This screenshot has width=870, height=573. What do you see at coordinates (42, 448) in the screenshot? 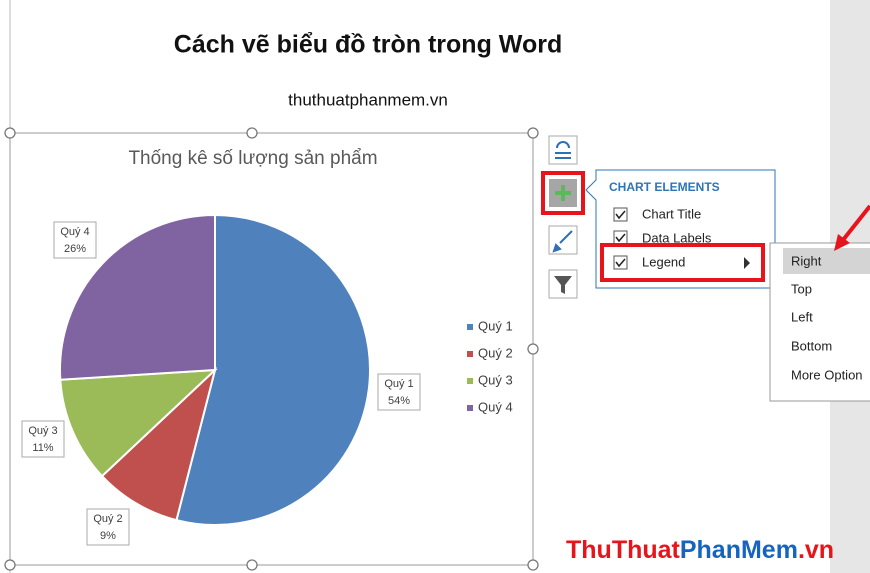
I see `data-label-value: 11%` at bounding box center [42, 448].